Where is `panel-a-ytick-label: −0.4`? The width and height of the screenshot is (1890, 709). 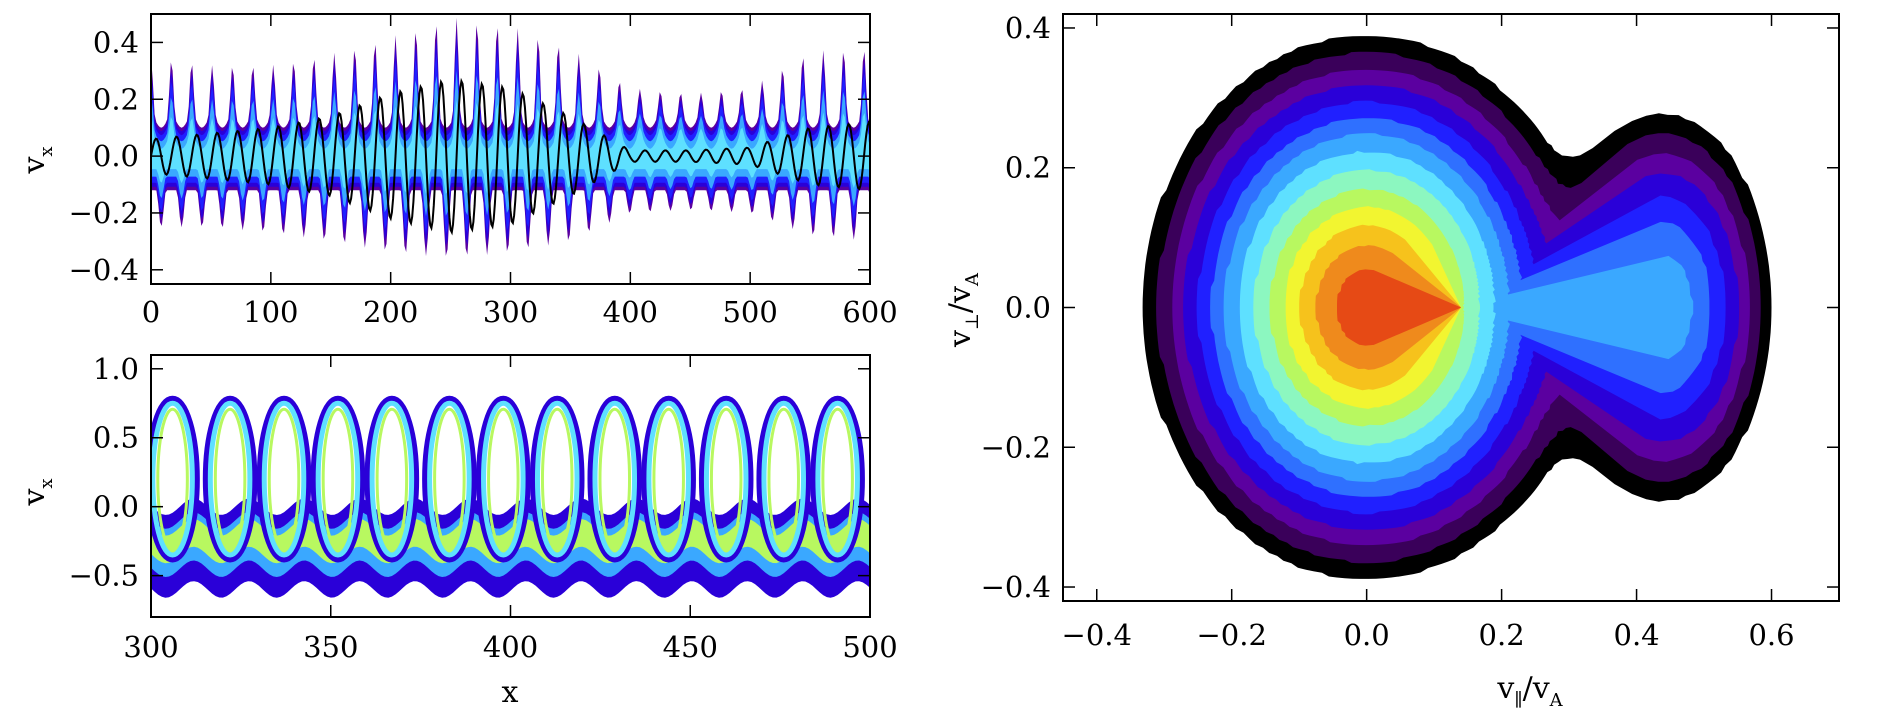 panel-a-ytick-label: −0.4 is located at coordinates (104, 270).